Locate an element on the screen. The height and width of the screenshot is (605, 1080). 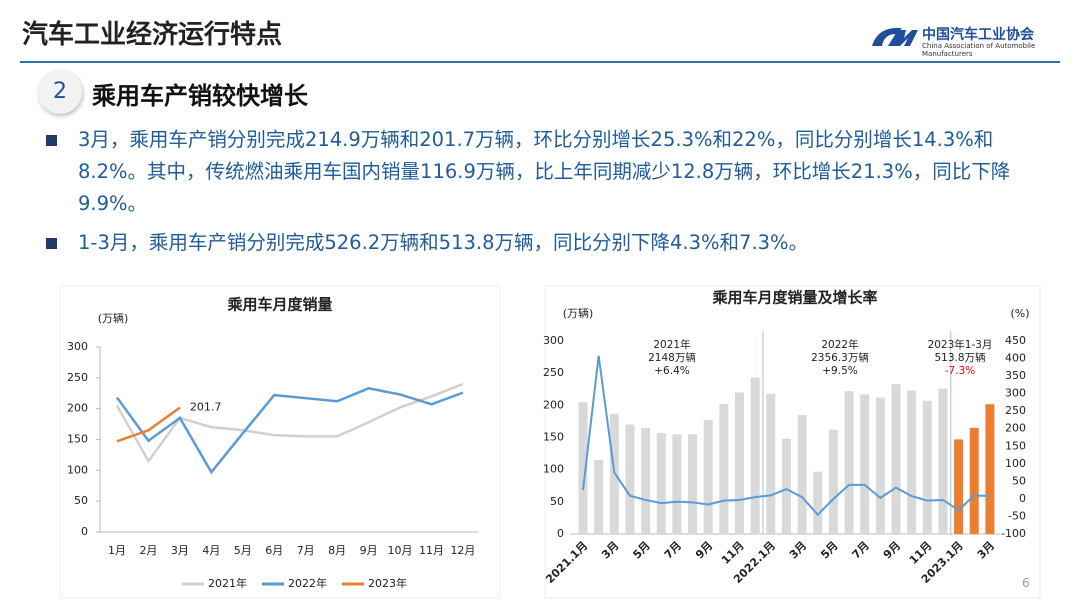
annotation: 2023年1-3月 is located at coordinates (960, 344).